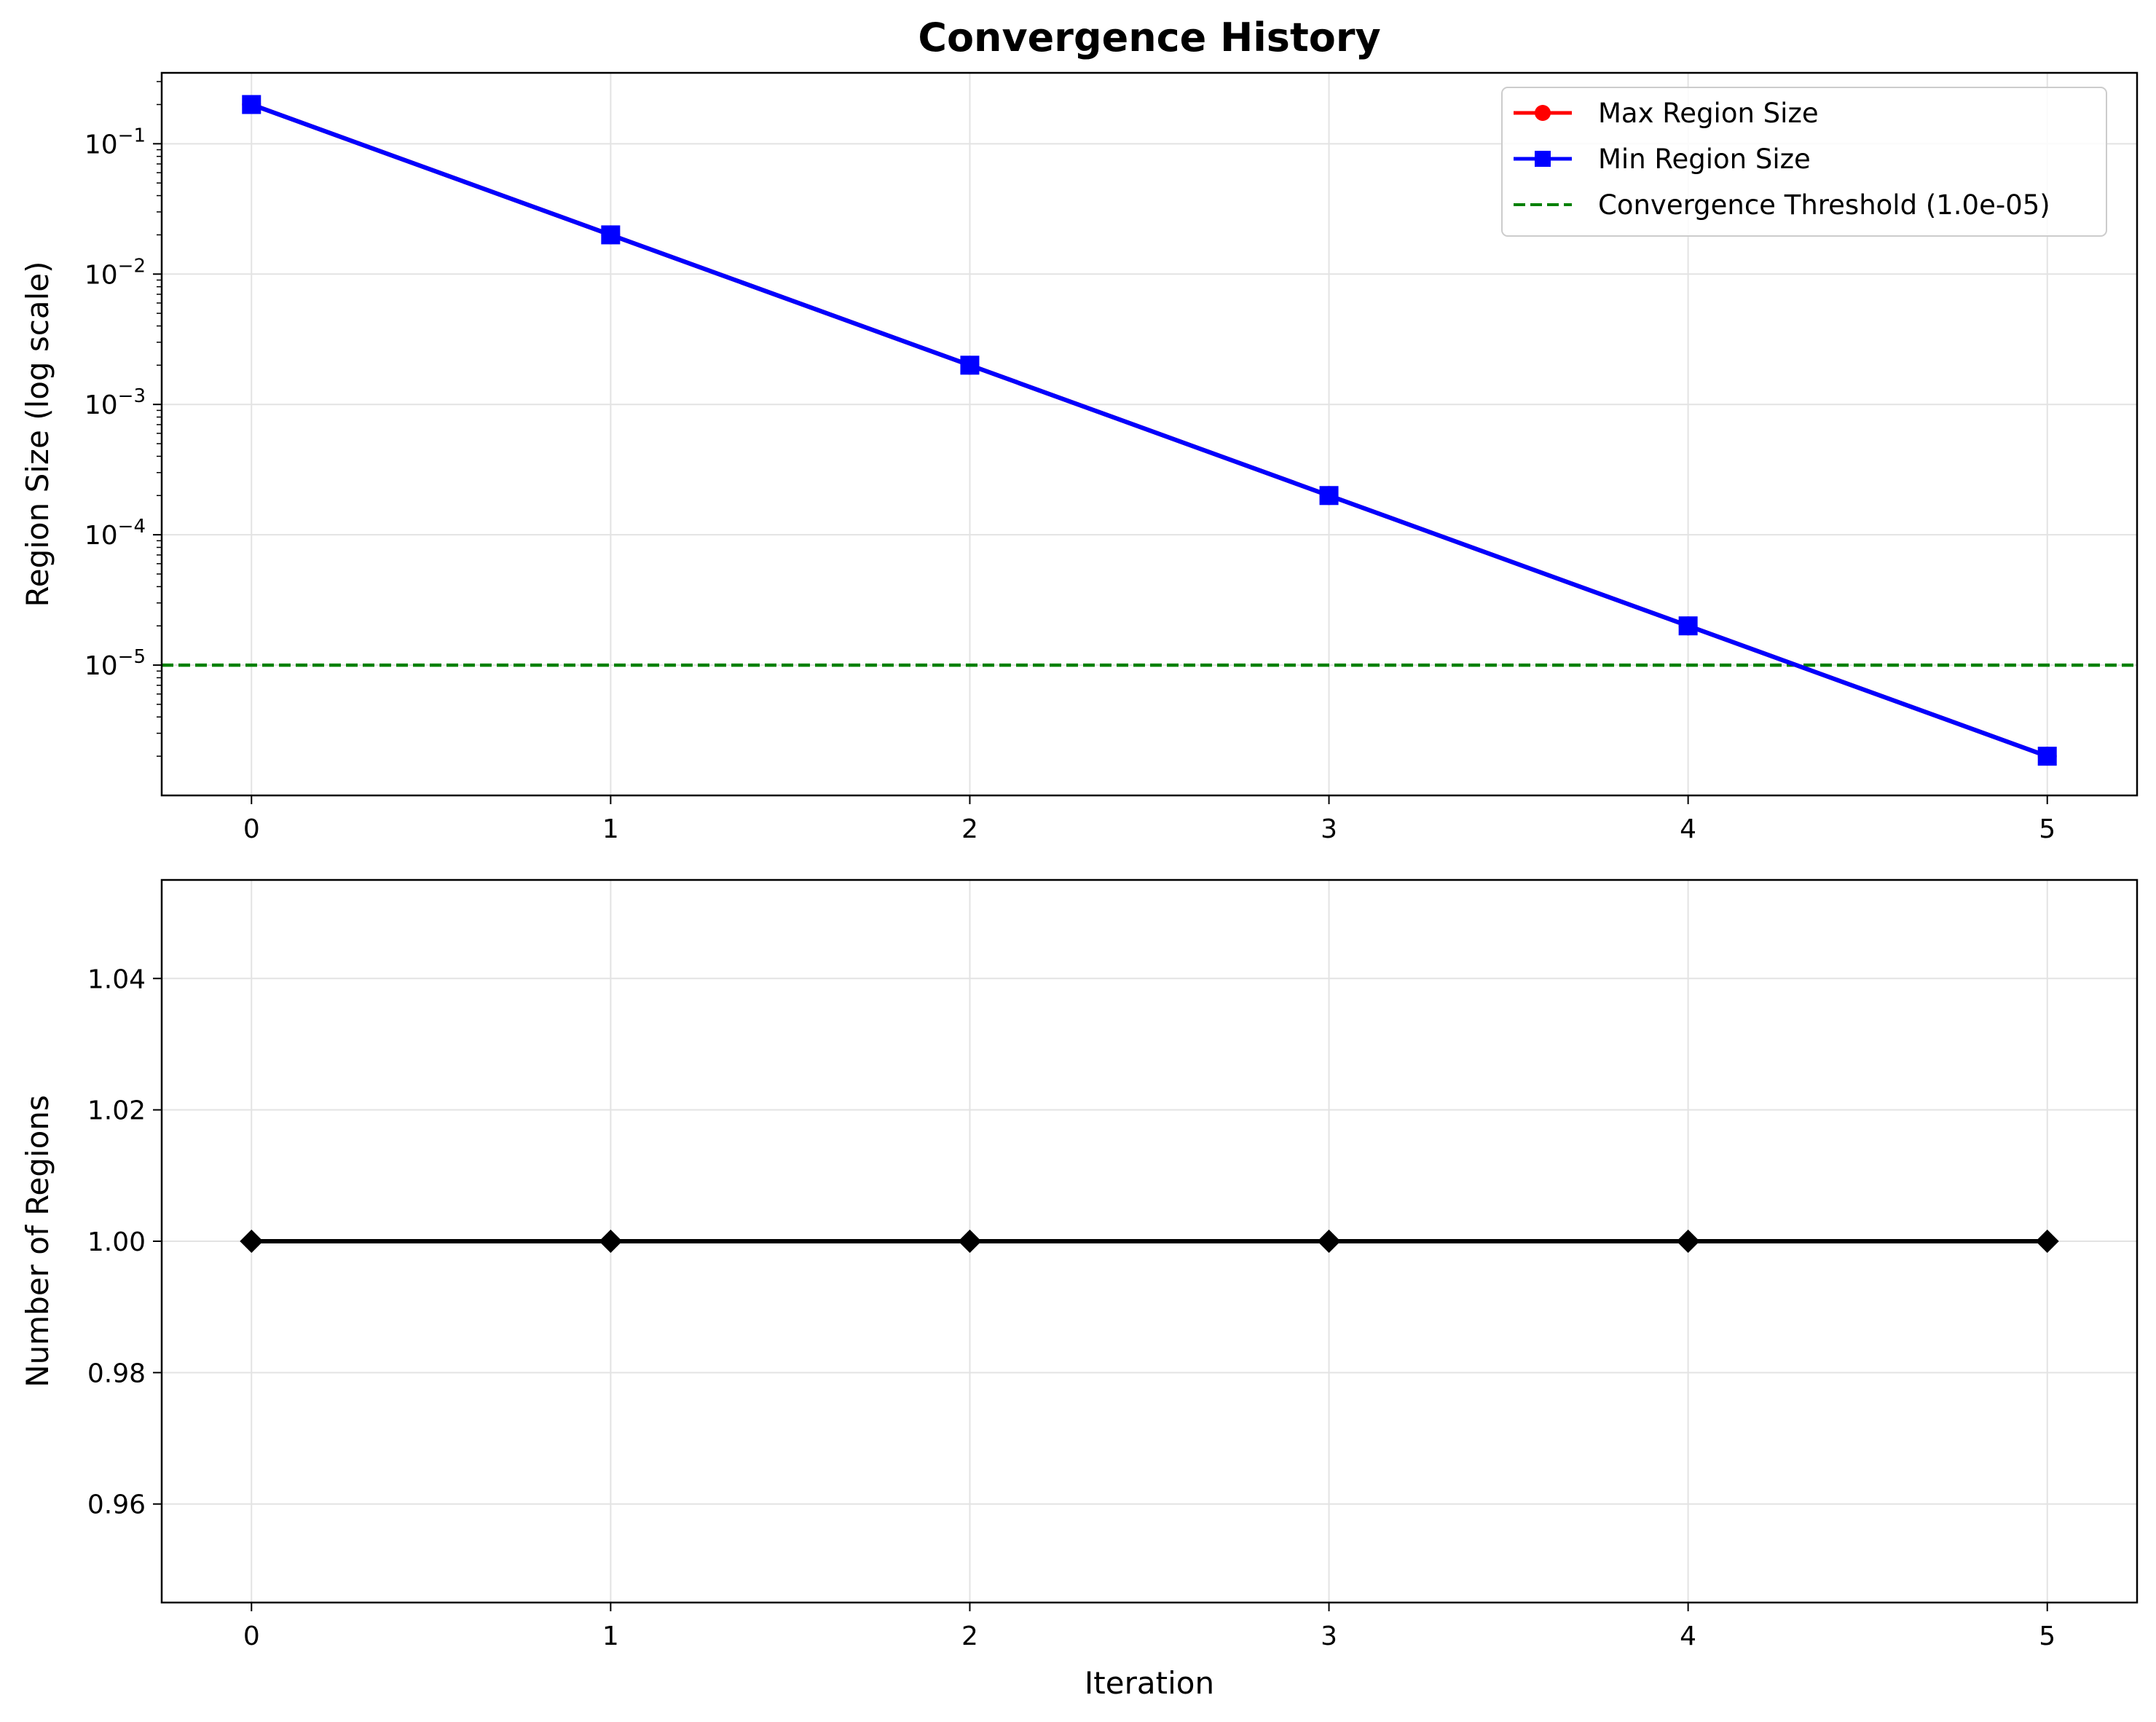  What do you see at coordinates (1824, 205) in the screenshot?
I see `legend-threshold-label: Convergence Threshold (1.0e-05)` at bounding box center [1824, 205].